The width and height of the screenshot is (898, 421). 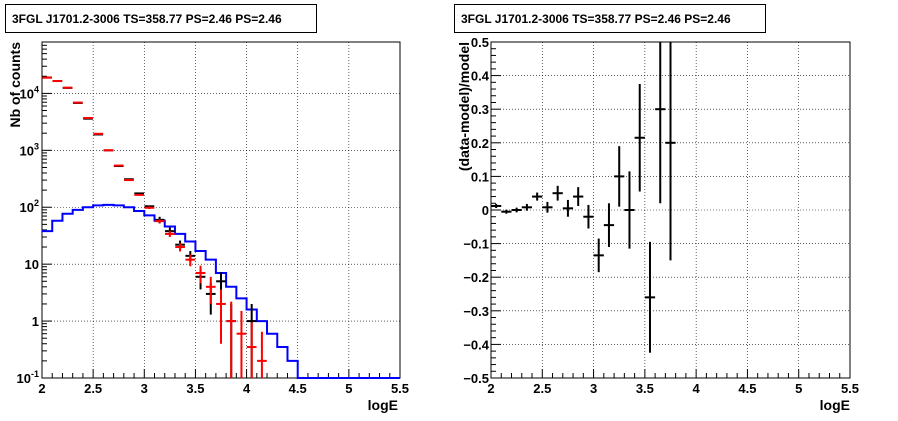 I want to click on residuals-x-tick-label: 3, so click(x=593, y=388).